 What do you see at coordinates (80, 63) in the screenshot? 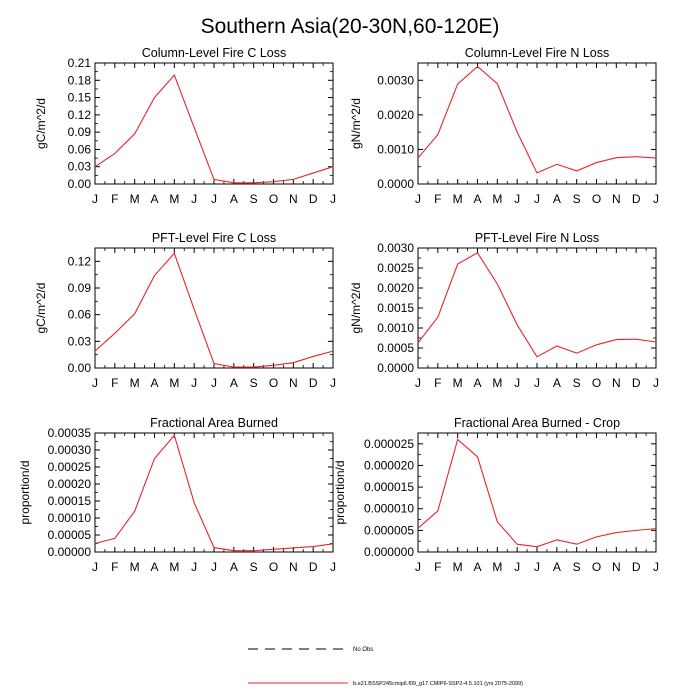
I see `y-tick-label: 0.21` at bounding box center [80, 63].